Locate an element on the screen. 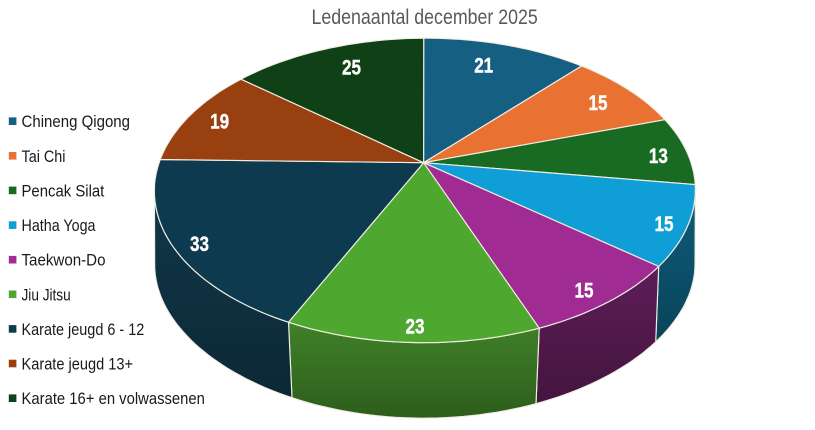  svg-text: Hatha Yoga is located at coordinates (59, 226).